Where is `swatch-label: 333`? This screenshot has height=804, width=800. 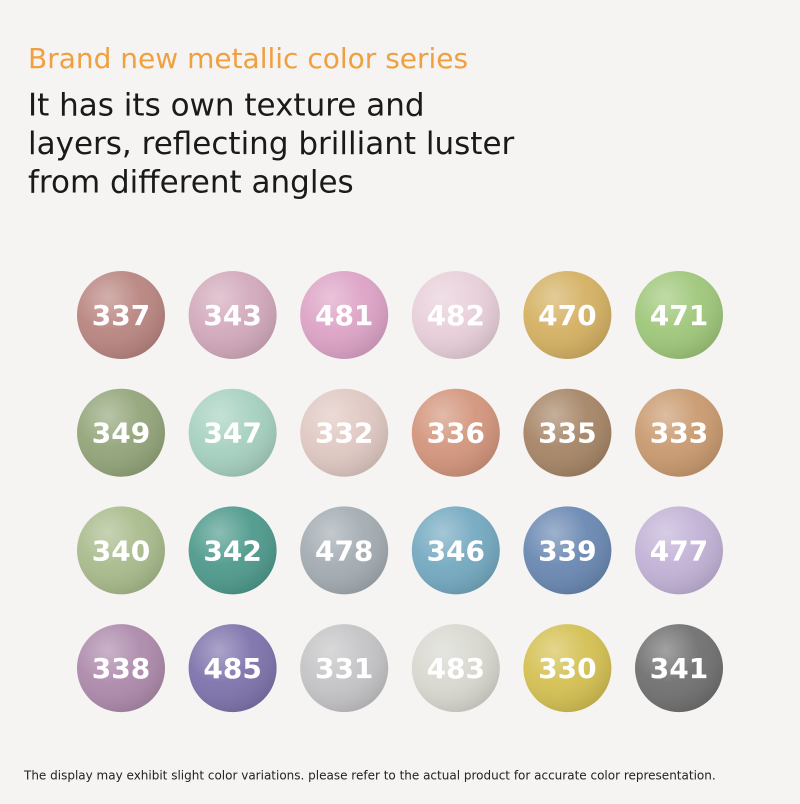
swatch-label: 333 is located at coordinates (679, 433).